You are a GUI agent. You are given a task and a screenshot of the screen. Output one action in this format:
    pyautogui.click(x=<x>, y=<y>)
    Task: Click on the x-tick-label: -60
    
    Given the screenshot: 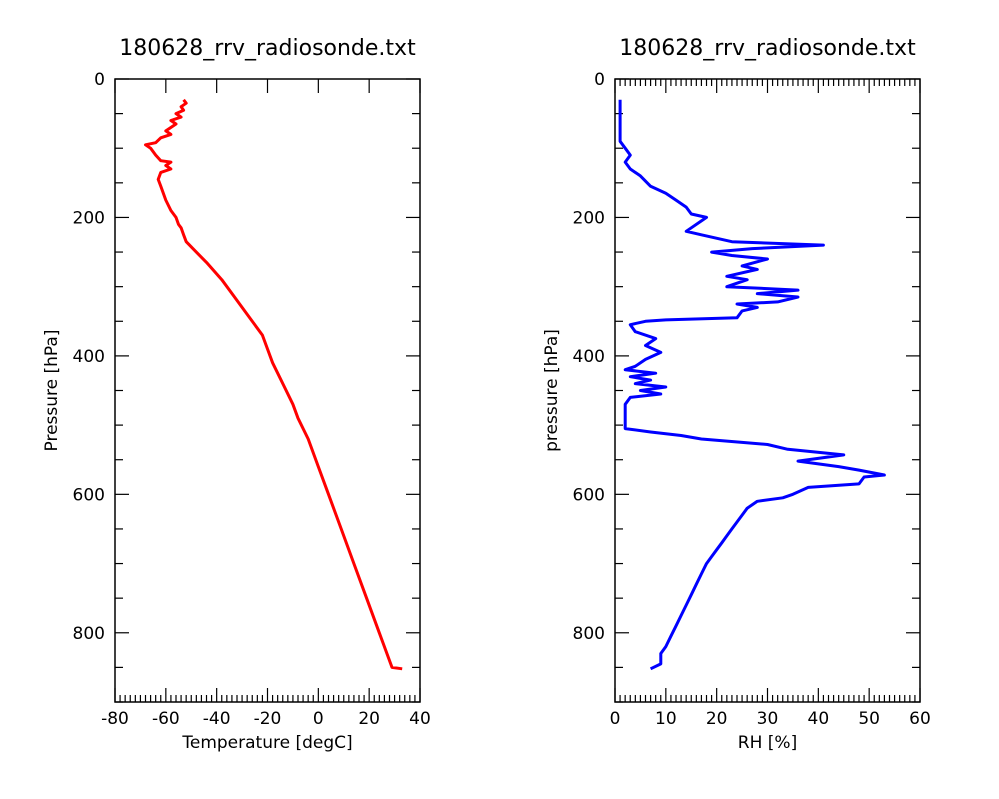 What is the action you would take?
    pyautogui.click(x=166, y=719)
    